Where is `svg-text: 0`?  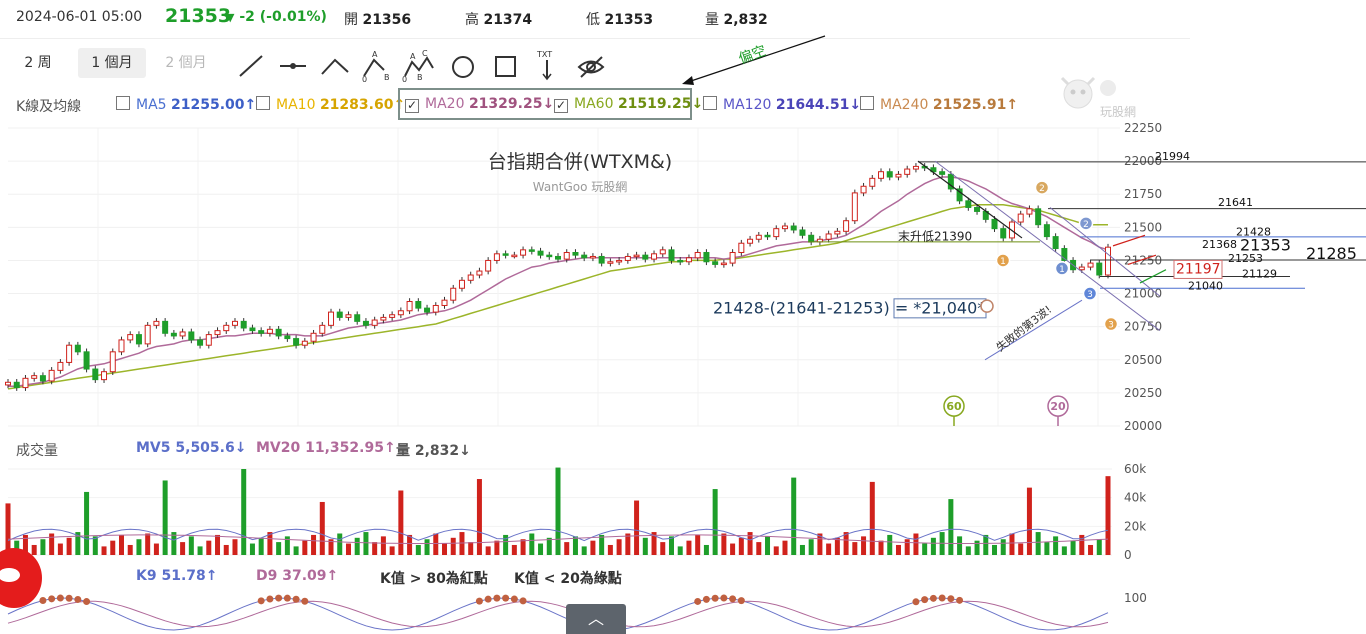
svg-text: 0 is located at coordinates (404, 78).